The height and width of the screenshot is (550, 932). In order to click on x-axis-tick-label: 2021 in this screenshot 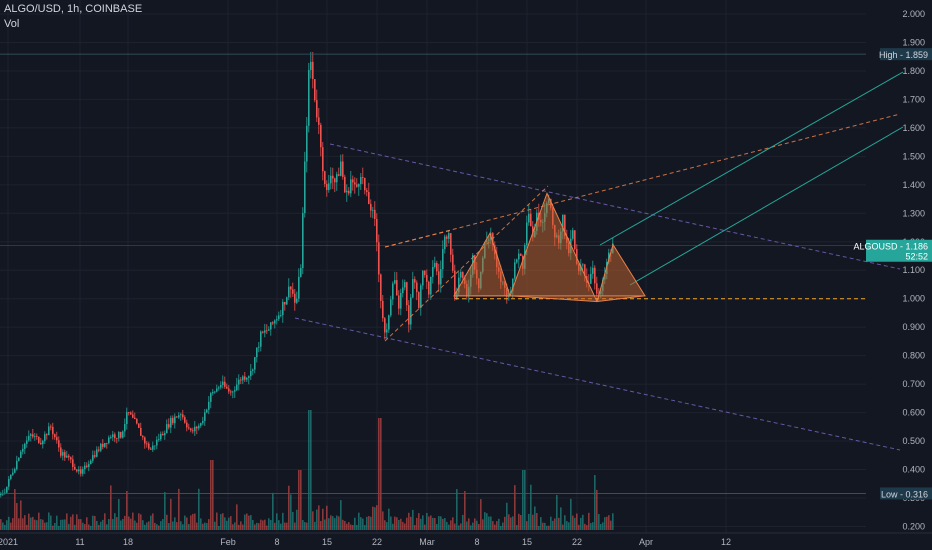, I will do `click(9, 542)`.